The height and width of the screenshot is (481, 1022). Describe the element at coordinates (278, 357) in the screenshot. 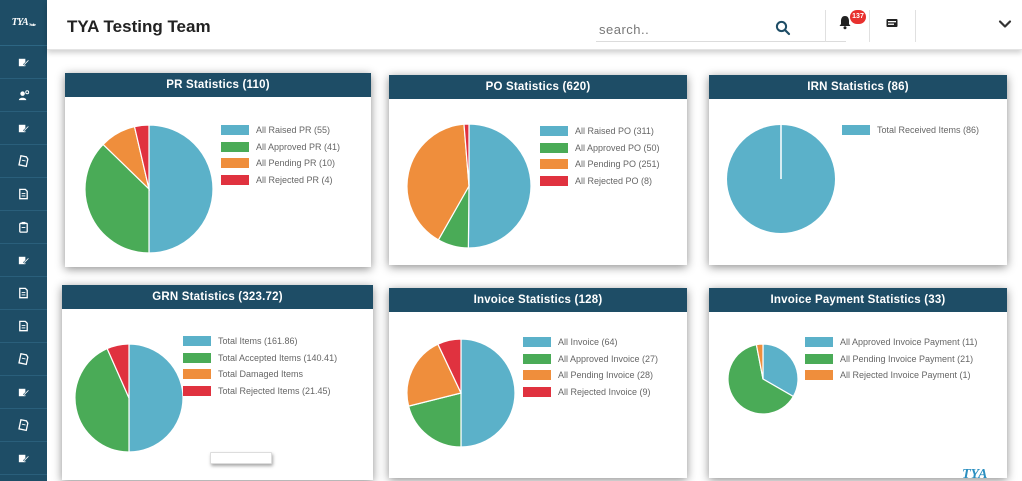

I see `legend-label: Total Accepted Items (140.41)` at that location.